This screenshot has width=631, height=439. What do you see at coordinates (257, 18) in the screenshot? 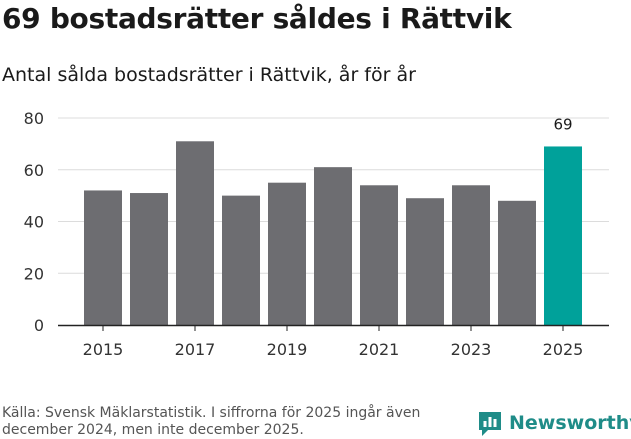
I see `chart-title: 69 bostadsrätter såldes i Rättvik` at bounding box center [257, 18].